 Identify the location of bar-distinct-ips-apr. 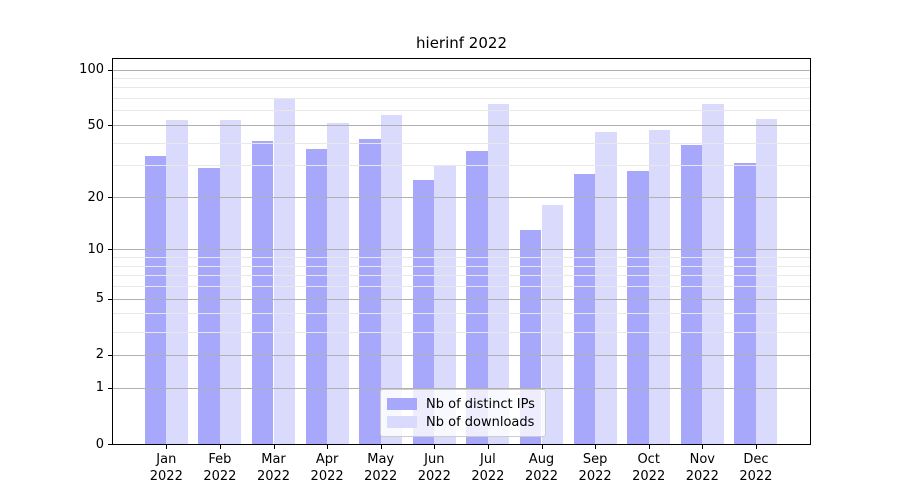
(316, 296).